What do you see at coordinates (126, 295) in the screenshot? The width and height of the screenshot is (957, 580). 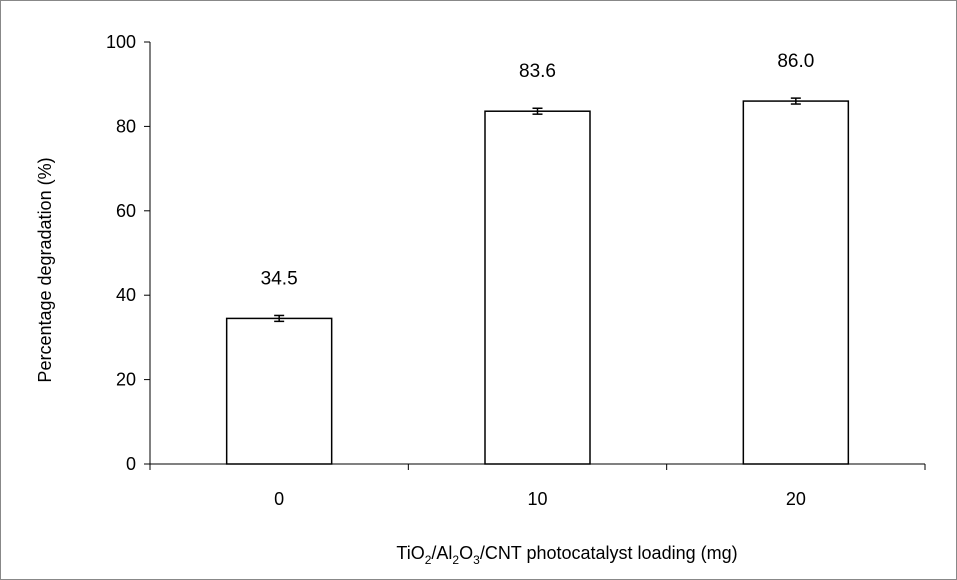 I see `y-tick-label: 40` at bounding box center [126, 295].